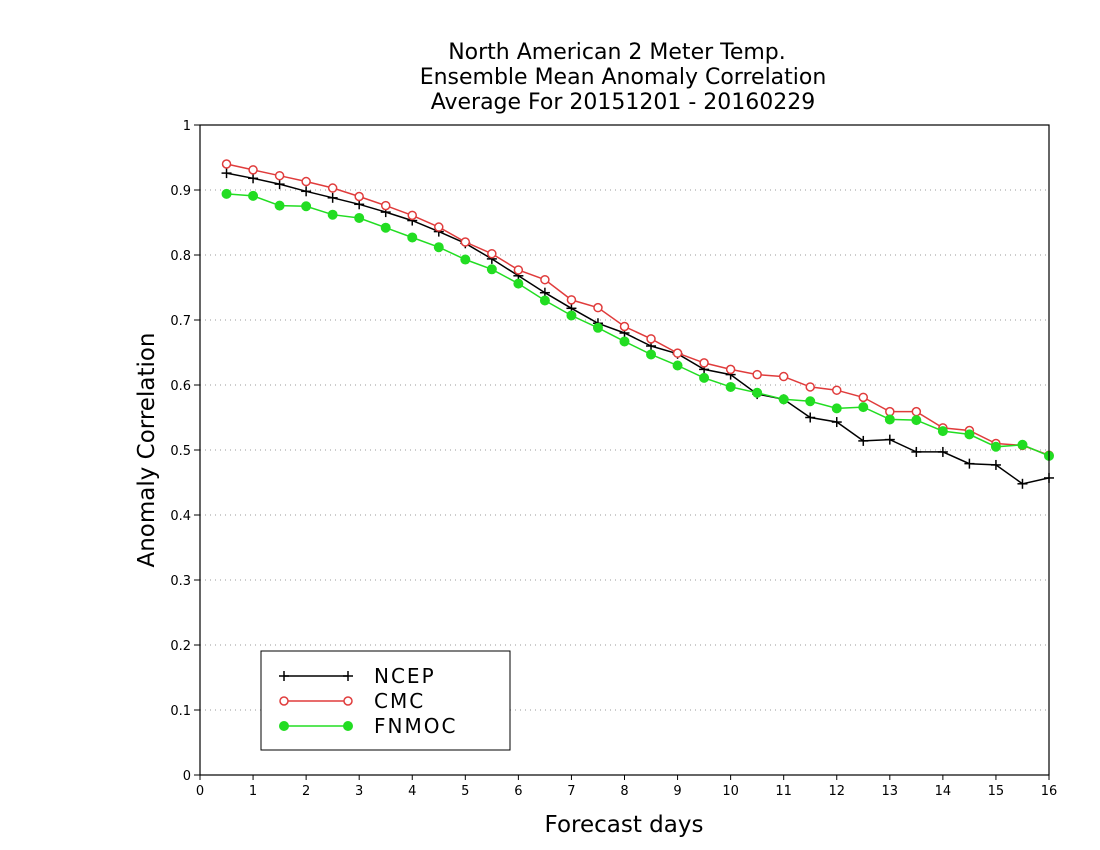  What do you see at coordinates (571, 791) in the screenshot?
I see `x-tick-label: 7` at bounding box center [571, 791].